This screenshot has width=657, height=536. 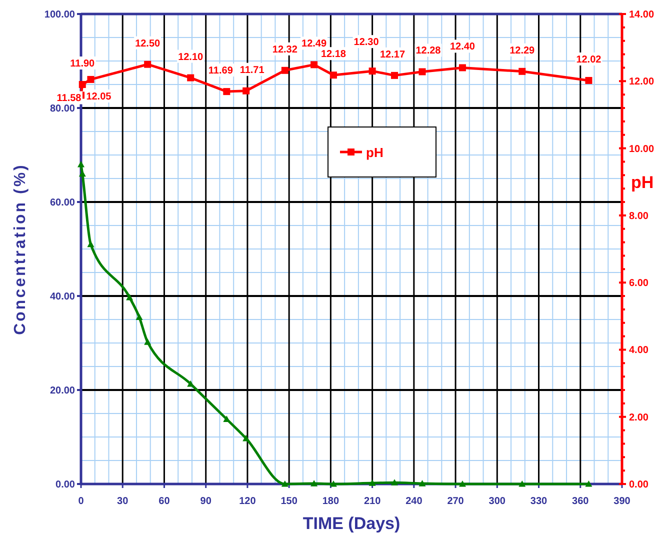 What do you see at coordinates (539, 501) in the screenshot?
I see `x-tick-label: 330` at bounding box center [539, 501].